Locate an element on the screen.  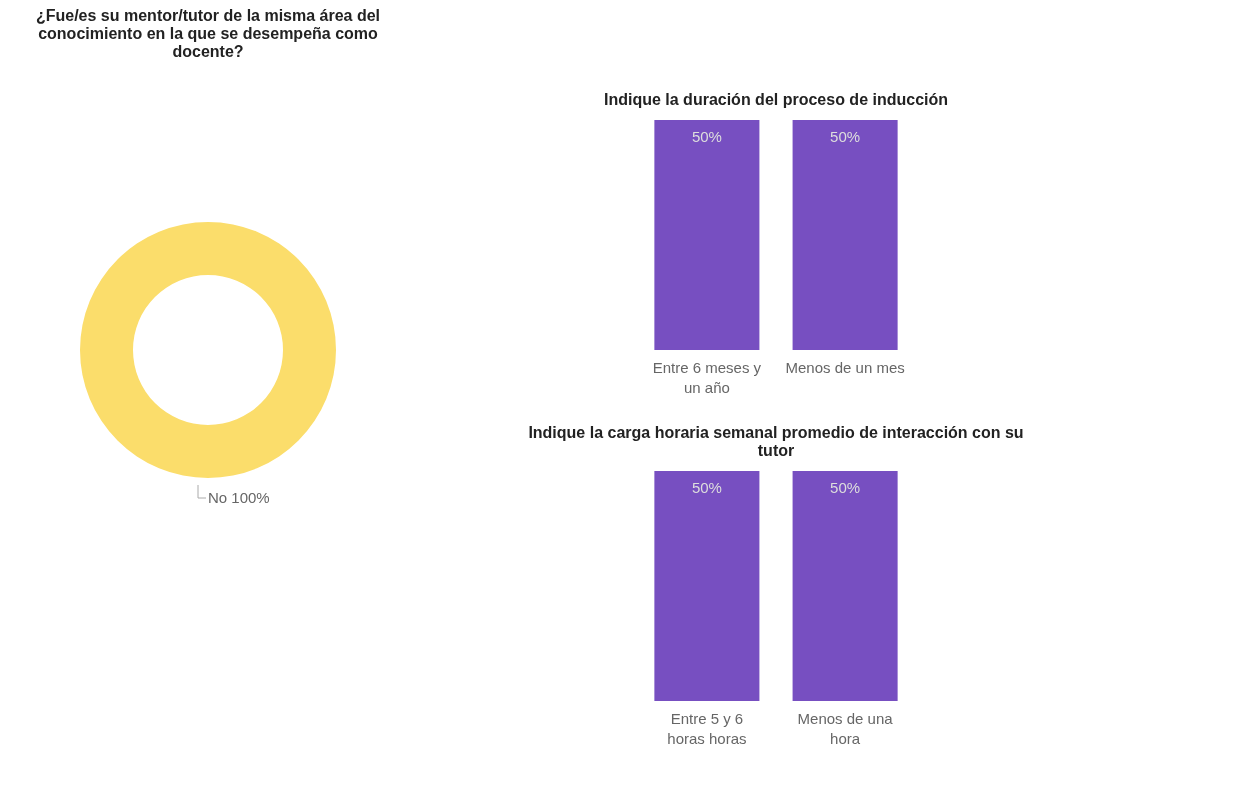
x-tick-label: Menos de una hora is located at coordinates (845, 728).